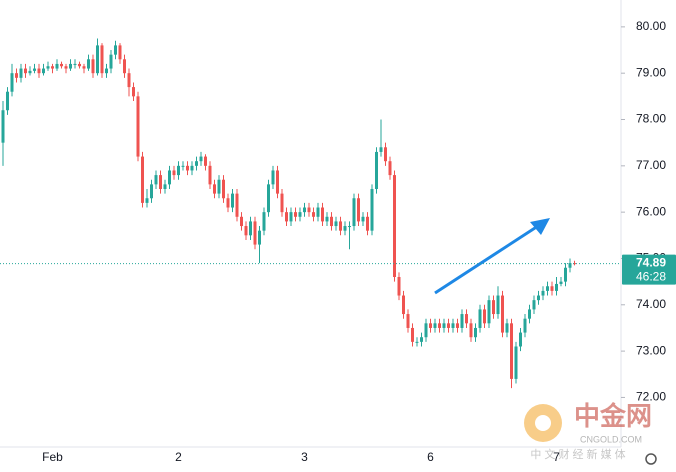  I want to click on x-tick-label: 2, so click(178, 457).